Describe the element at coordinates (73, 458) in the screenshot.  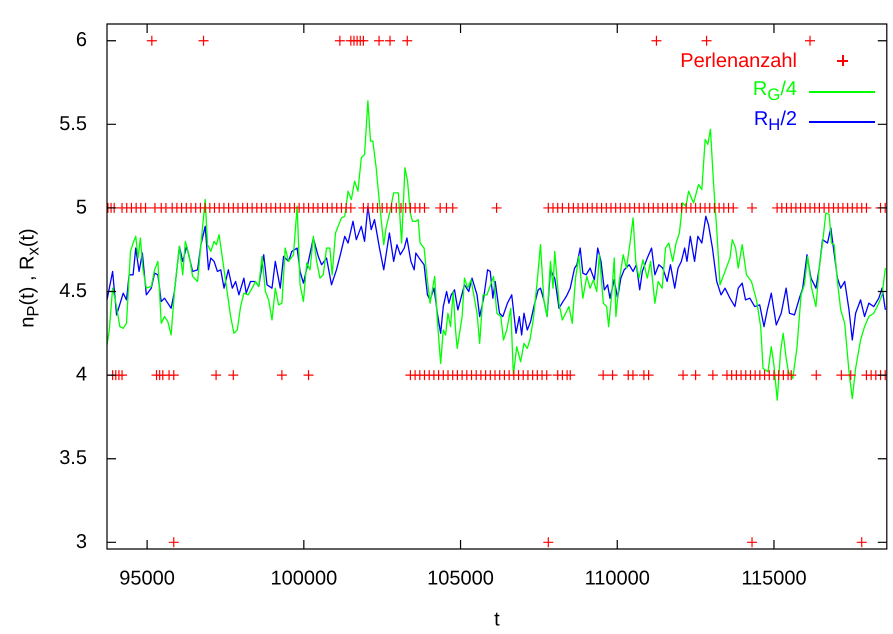
I see `y-tick-label: 3.5` at that location.